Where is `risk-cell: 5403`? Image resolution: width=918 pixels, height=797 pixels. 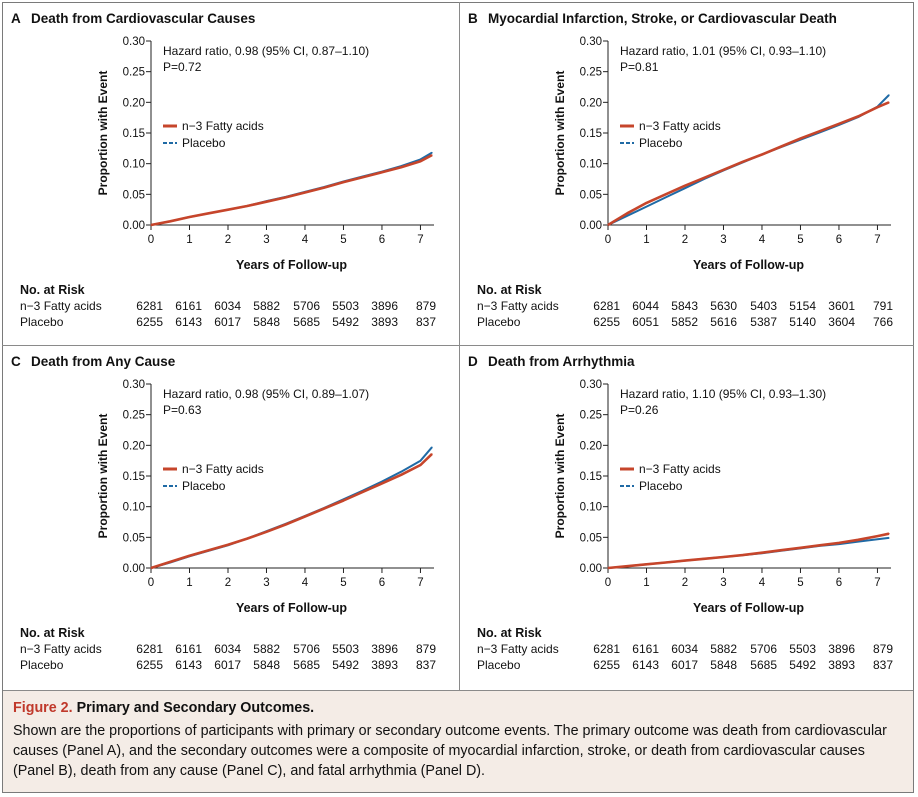 risk-cell: 5403 is located at coordinates (763, 306).